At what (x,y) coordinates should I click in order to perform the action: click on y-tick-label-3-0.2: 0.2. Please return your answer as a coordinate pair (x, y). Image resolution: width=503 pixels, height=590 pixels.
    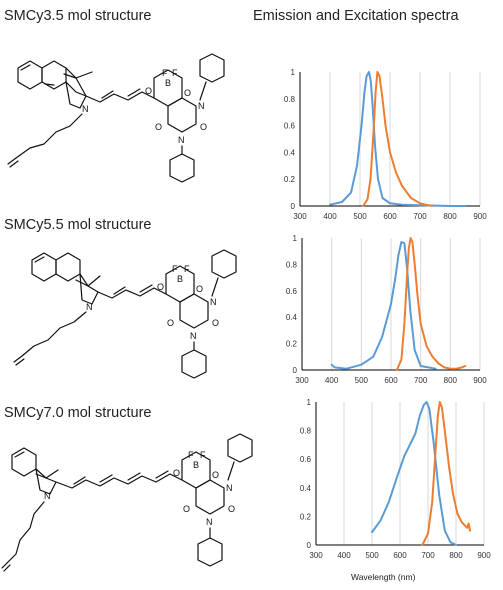
    Looking at the image, I should click on (306, 516).